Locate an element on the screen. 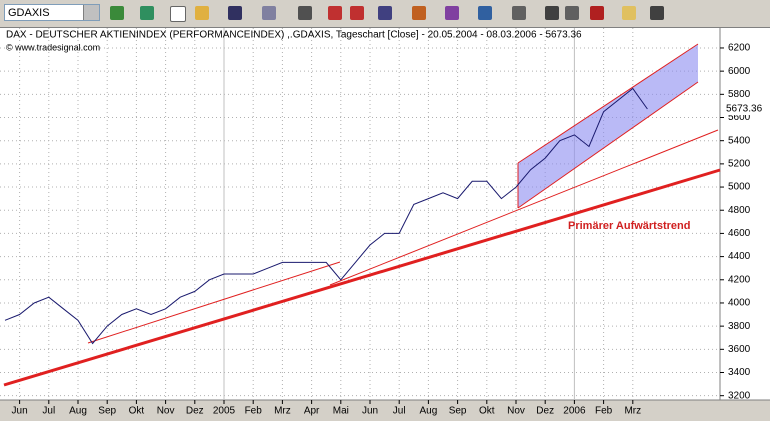  y-tick-label: 5000 is located at coordinates (739, 187).